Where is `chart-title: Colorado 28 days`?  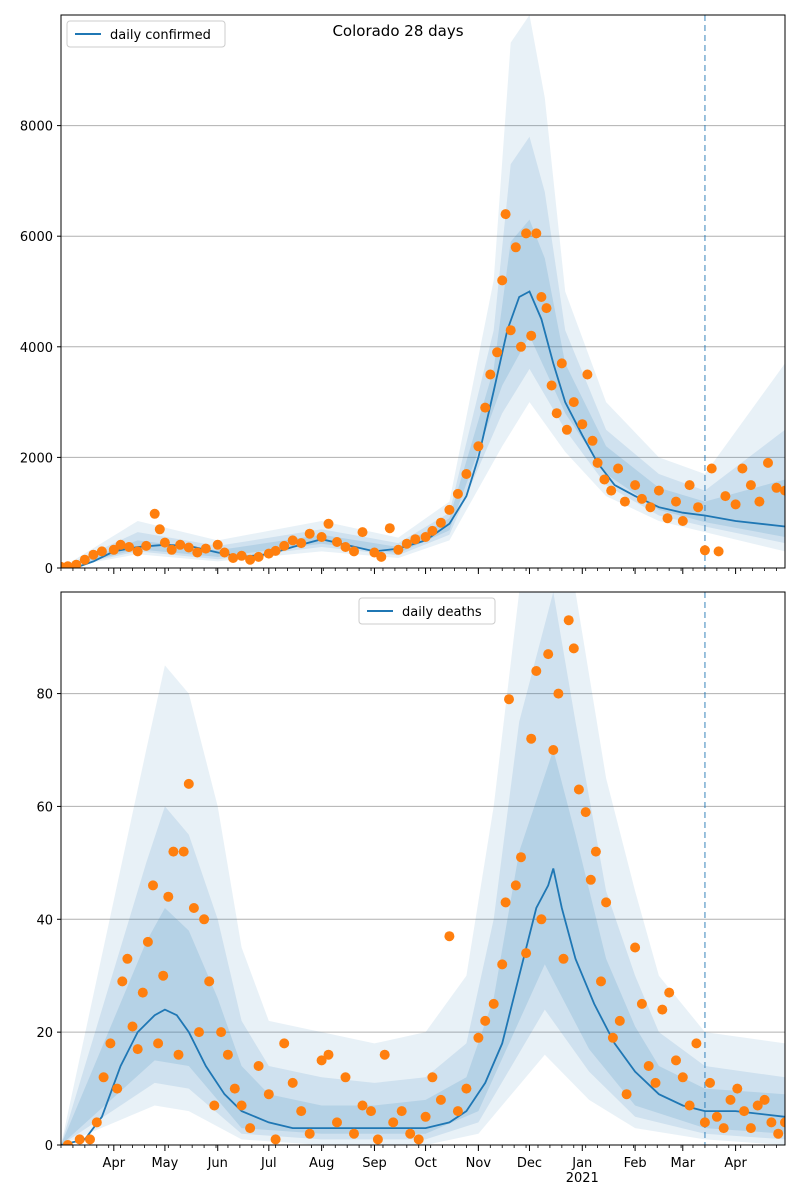 chart-title: Colorado 28 days is located at coordinates (397, 31).